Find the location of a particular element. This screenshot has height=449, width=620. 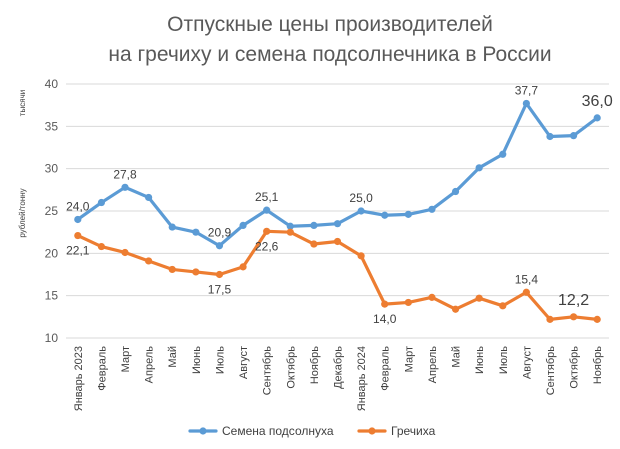

y-axis-ticks: 10 15 20 25 30 35 40 is located at coordinates (52, 211).